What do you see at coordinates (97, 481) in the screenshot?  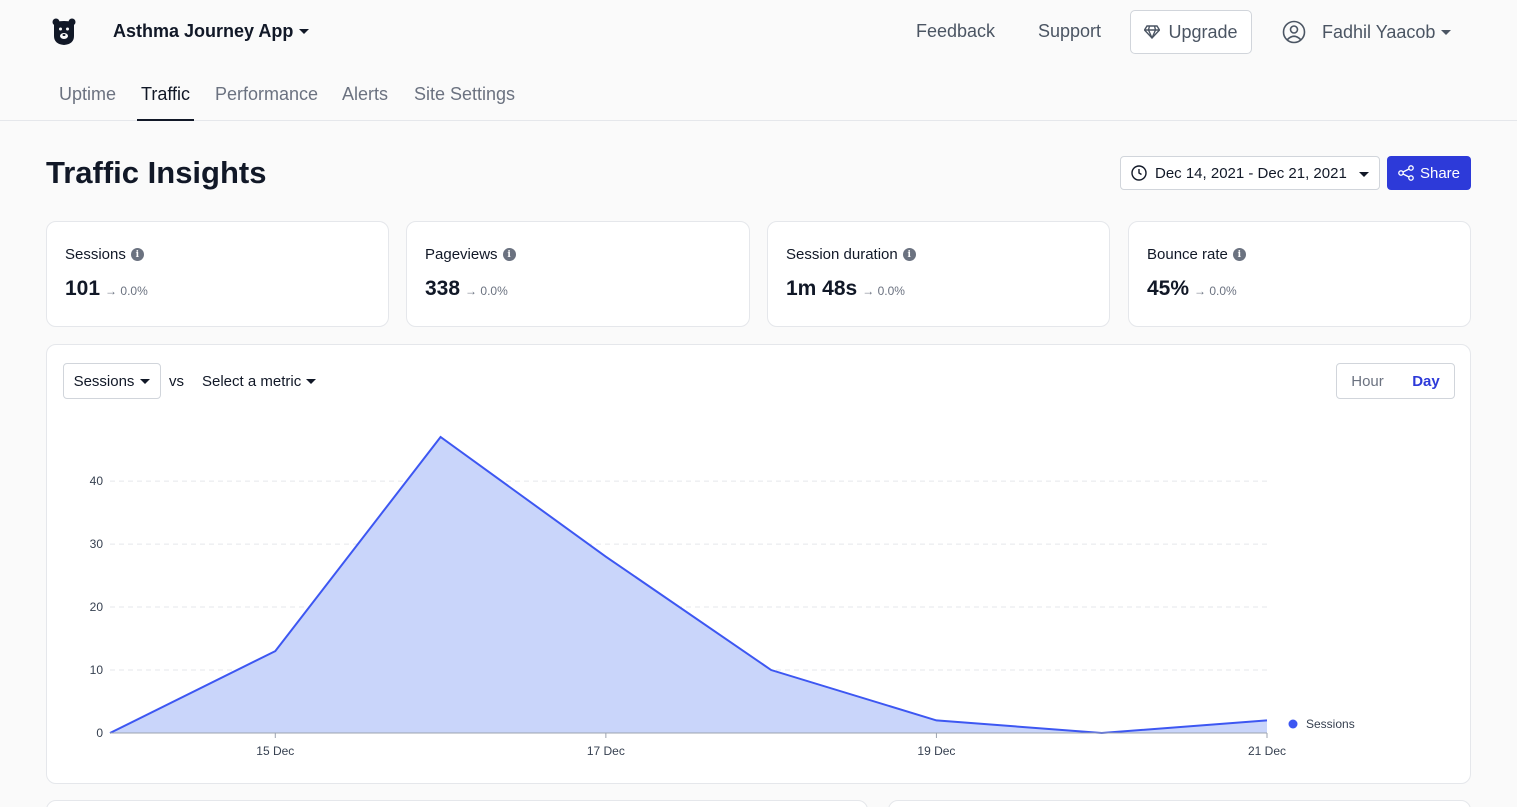 I see `y-tick-label: 40` at bounding box center [97, 481].